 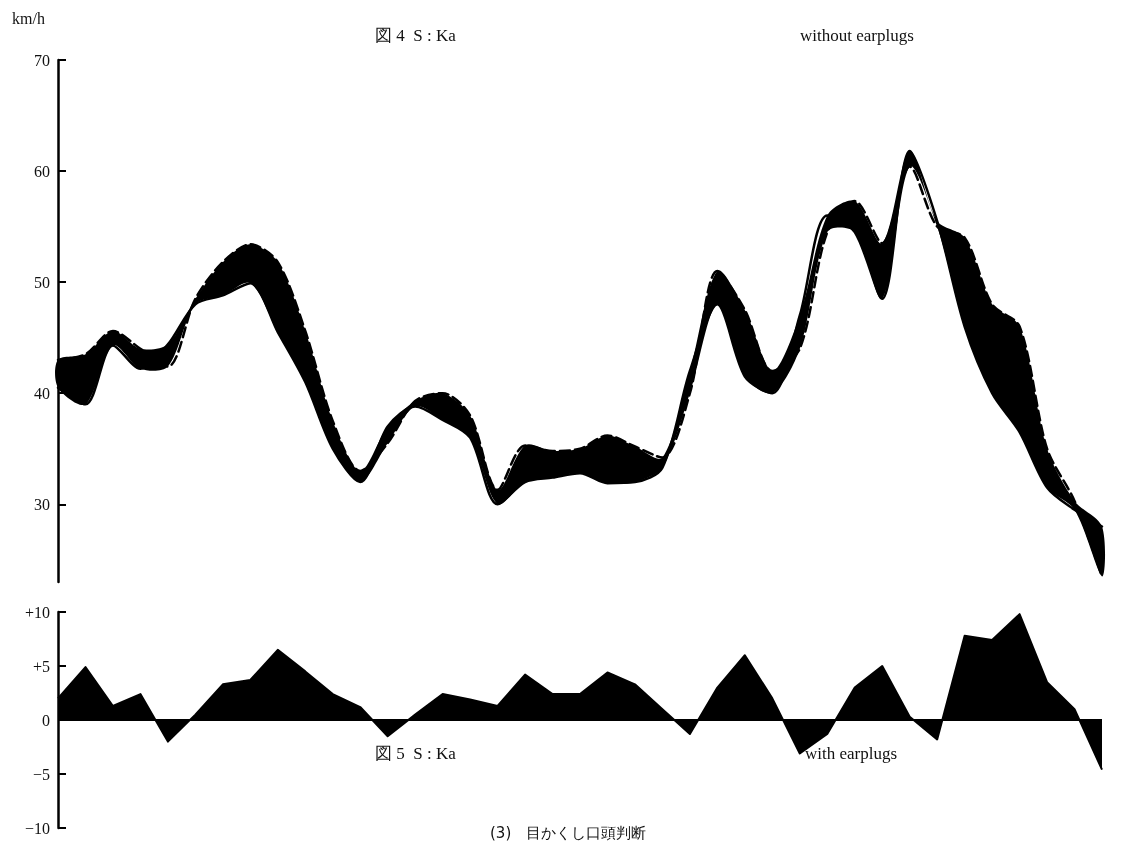 I want to click on y-tick-label: 60, so click(x=42, y=171).